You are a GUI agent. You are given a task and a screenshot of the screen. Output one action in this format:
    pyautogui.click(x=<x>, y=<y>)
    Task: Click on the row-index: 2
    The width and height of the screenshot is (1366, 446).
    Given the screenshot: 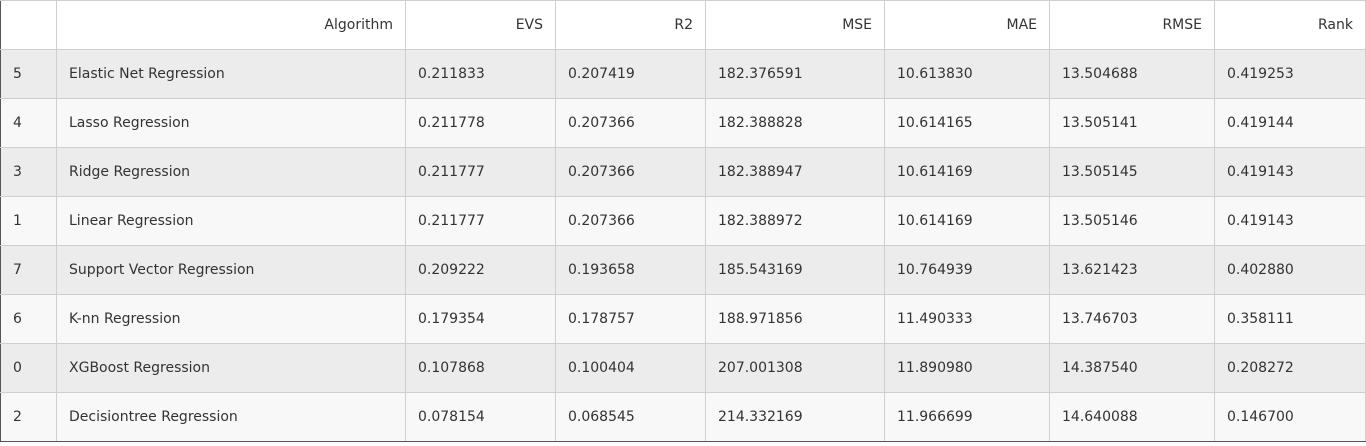 What is the action you would take?
    pyautogui.click(x=28, y=417)
    